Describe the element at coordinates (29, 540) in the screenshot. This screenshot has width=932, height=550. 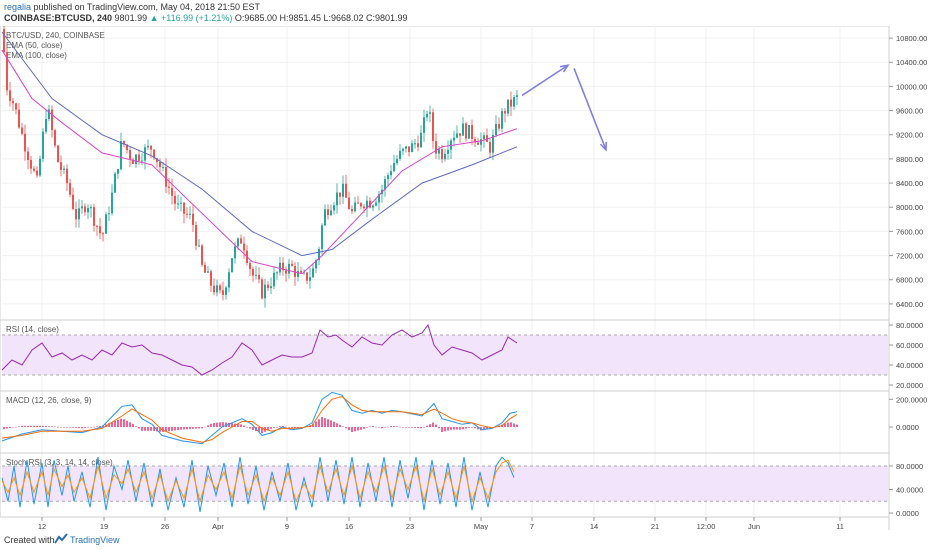
I see `created-with-label: Created with` at that location.